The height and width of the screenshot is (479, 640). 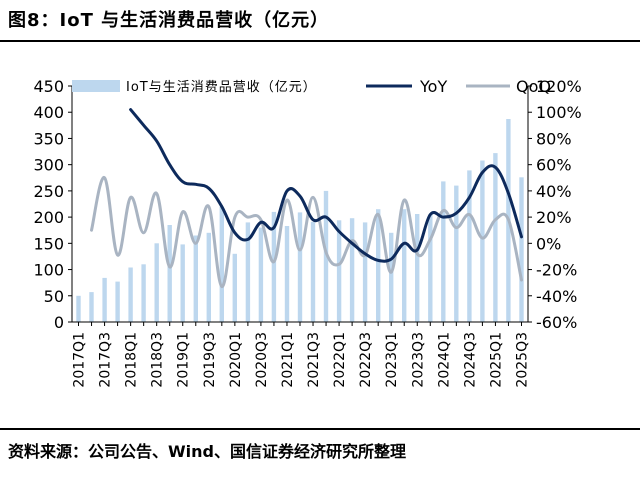 I want to click on x-tick-label: 2022Q3, so click(x=366, y=360).